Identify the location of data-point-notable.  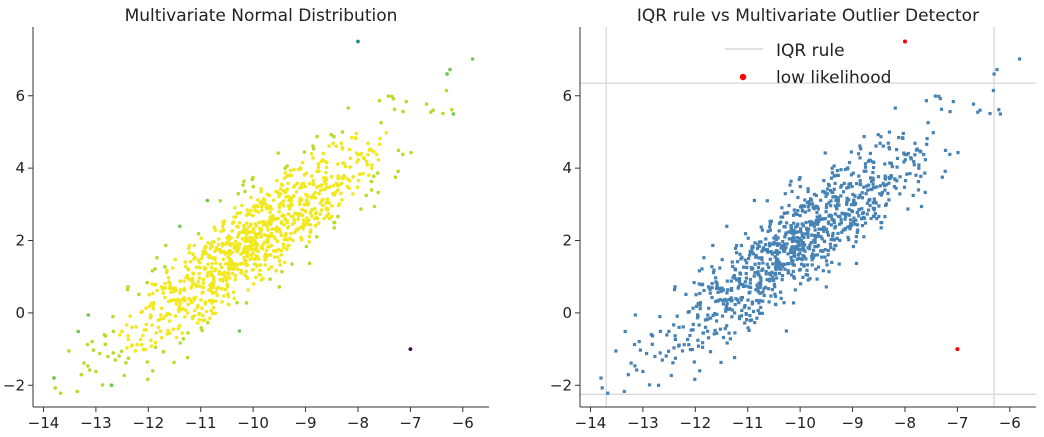
(410, 349).